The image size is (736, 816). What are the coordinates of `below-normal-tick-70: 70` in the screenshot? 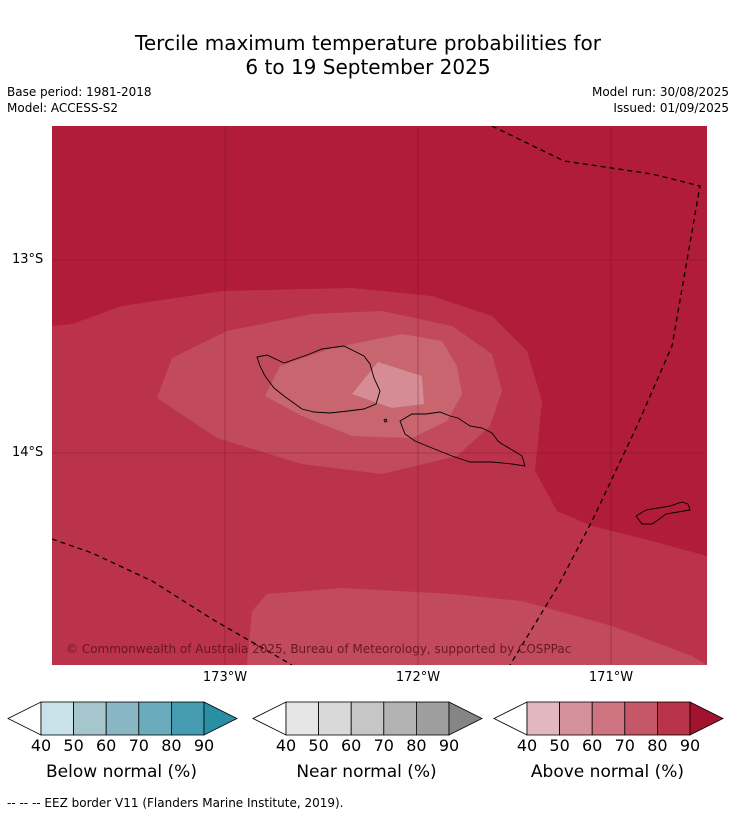 It's located at (138, 745).